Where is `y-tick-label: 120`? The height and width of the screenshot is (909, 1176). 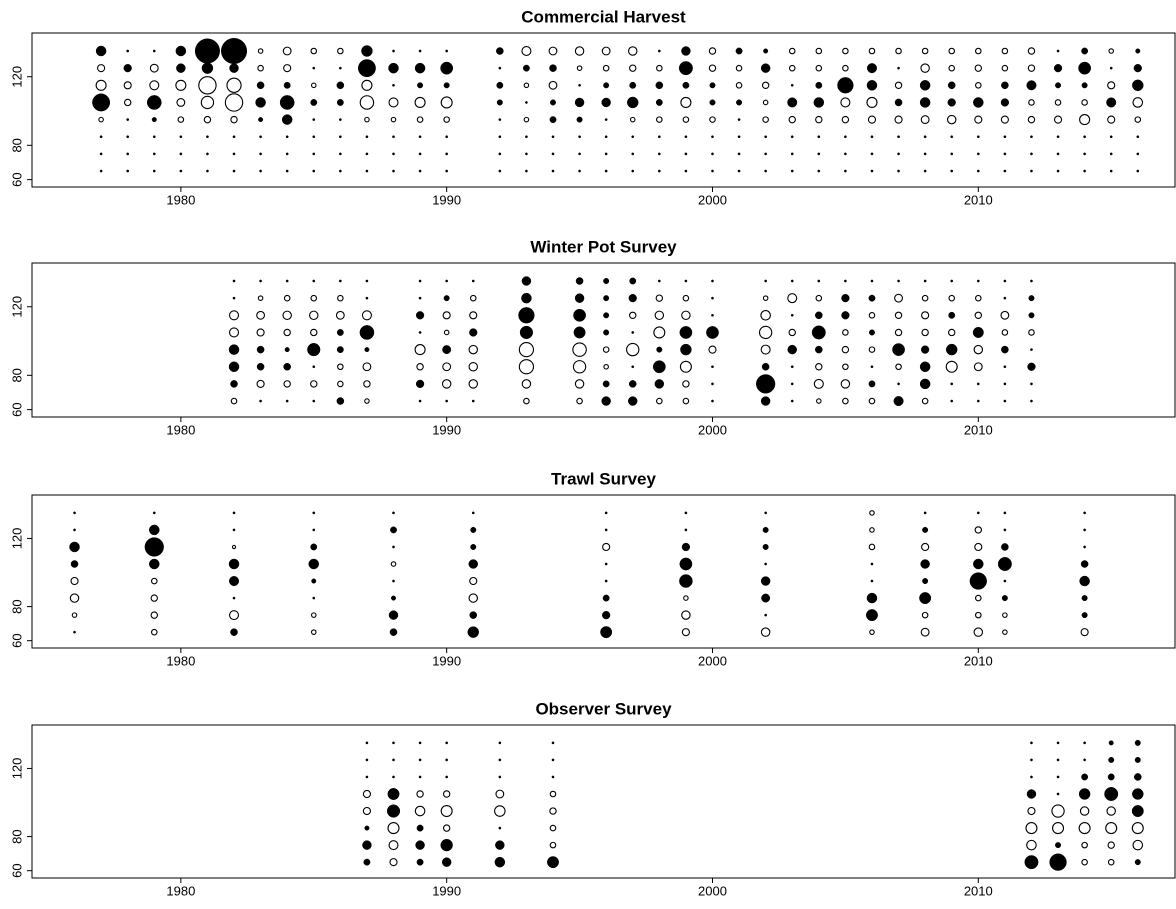 y-tick-label: 120 is located at coordinates (16, 539).